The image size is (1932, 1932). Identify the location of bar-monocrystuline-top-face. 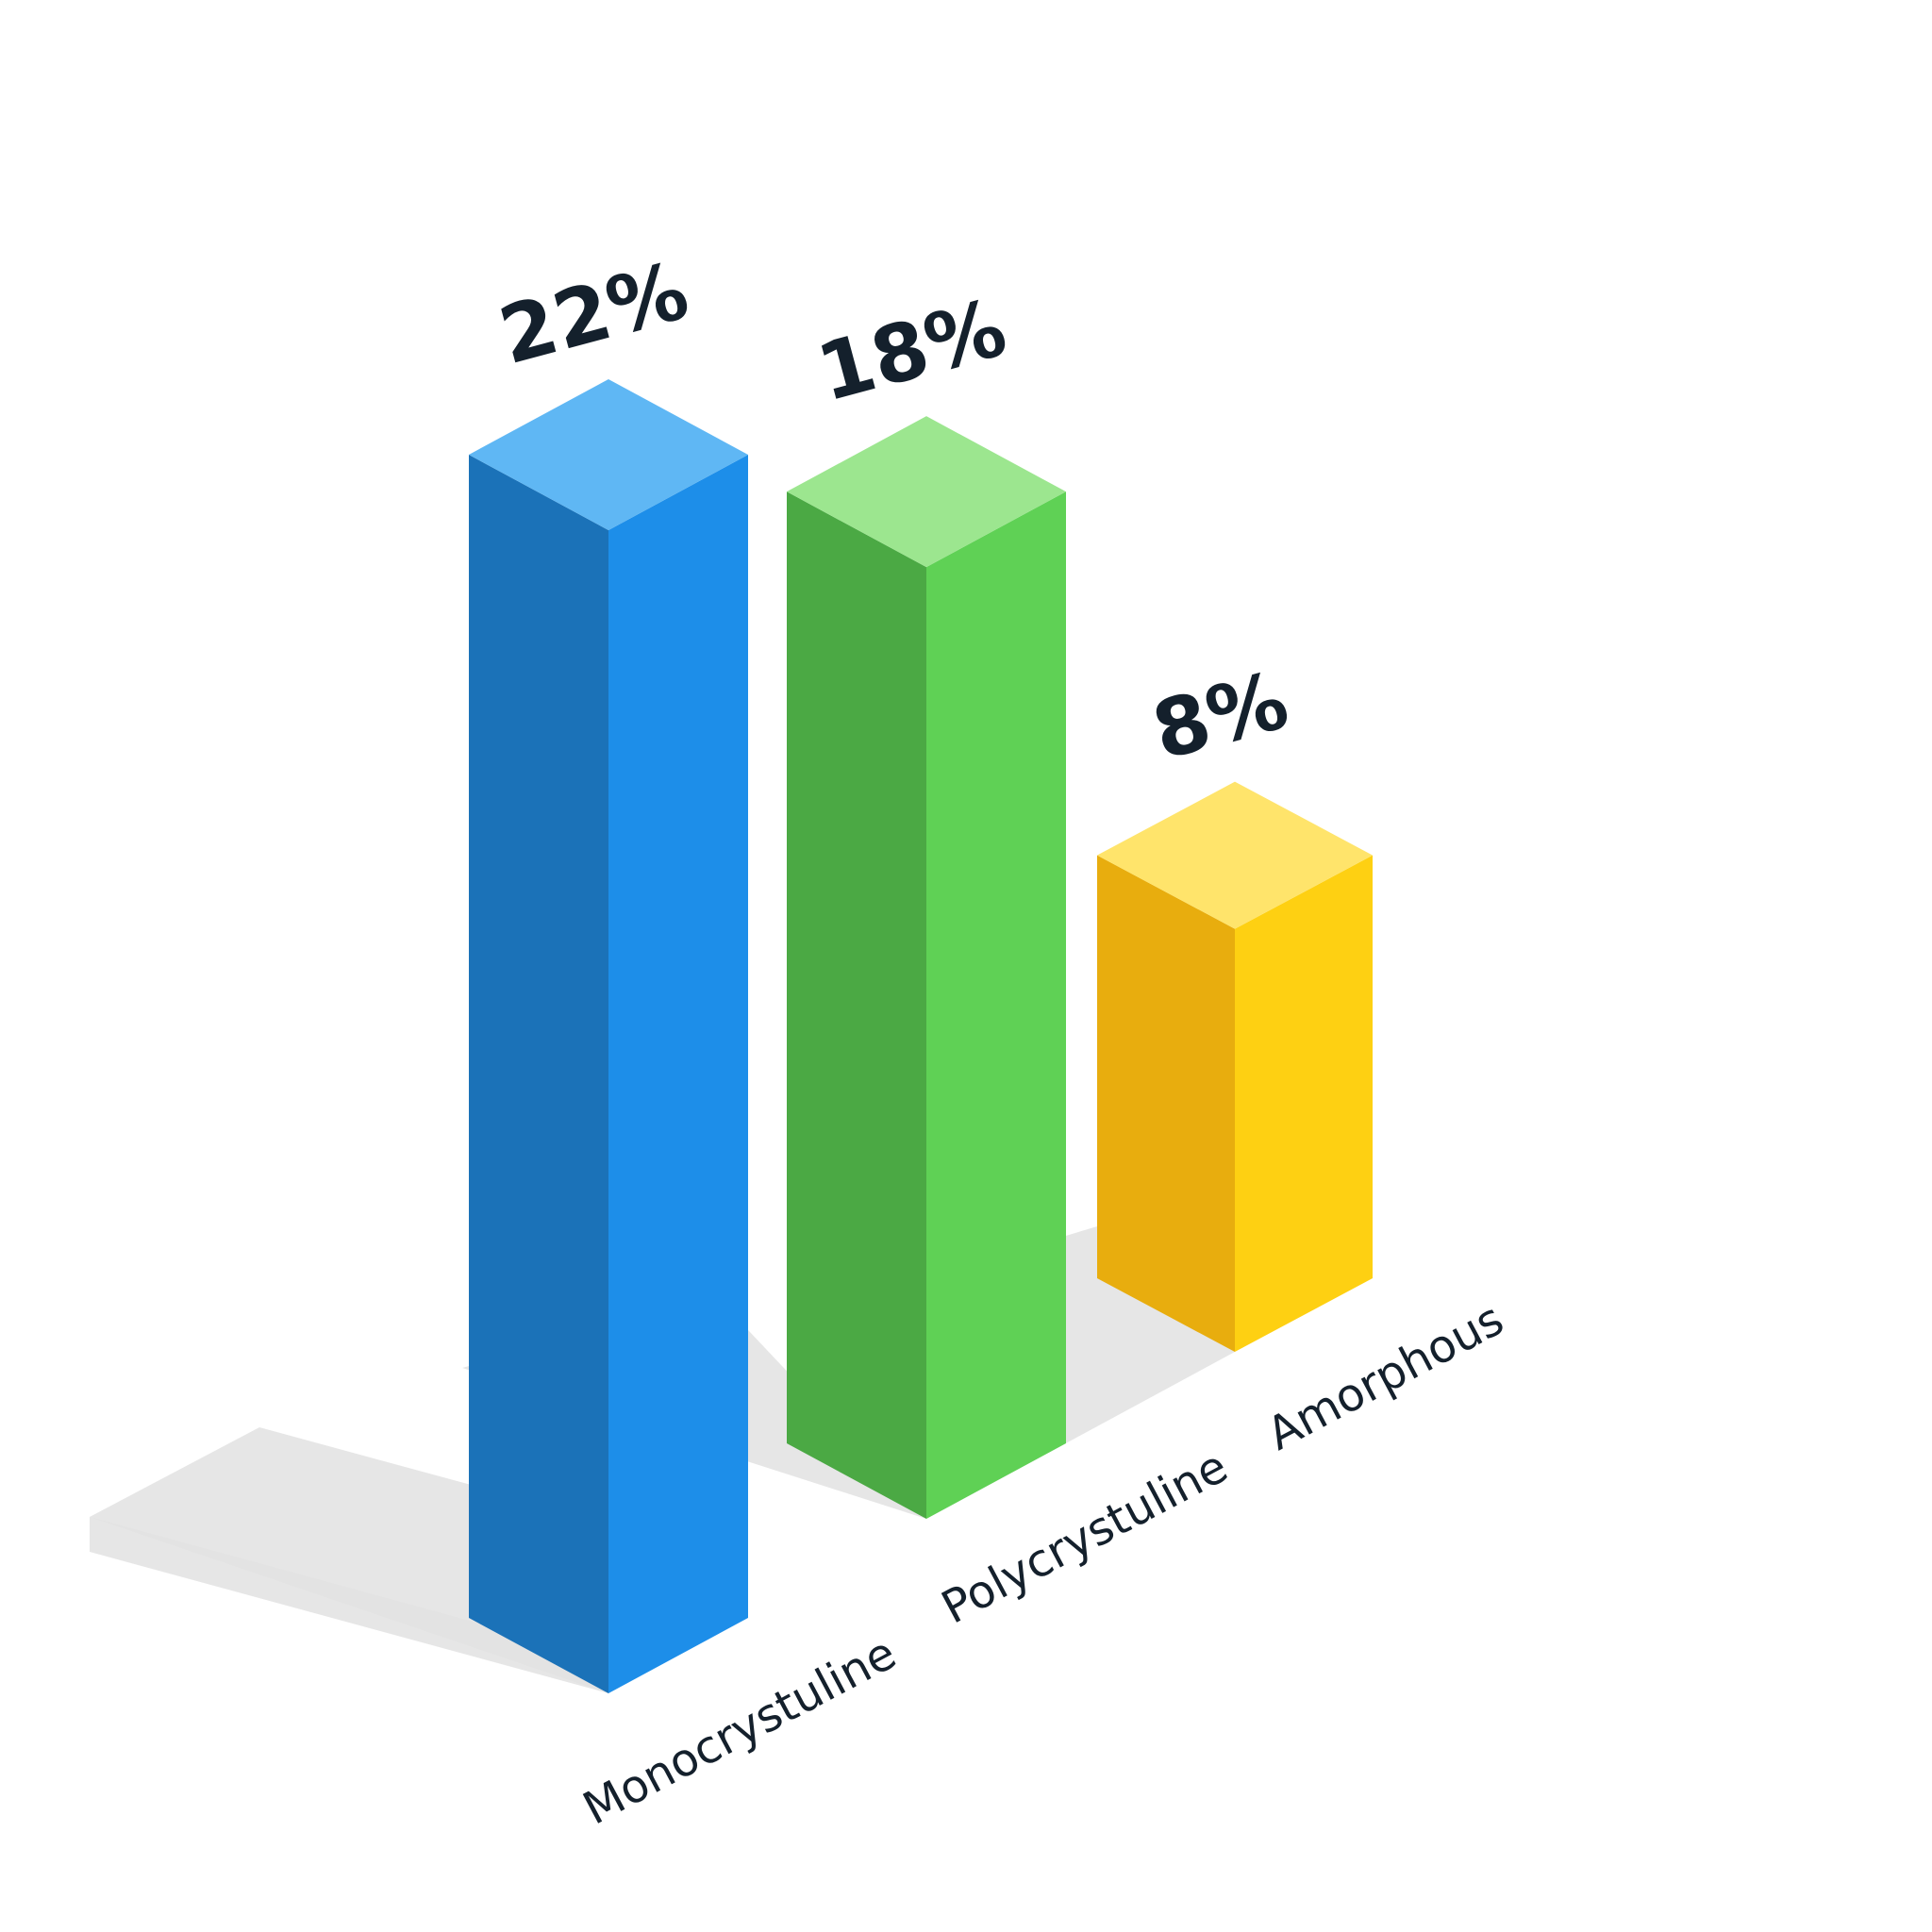
(609, 454).